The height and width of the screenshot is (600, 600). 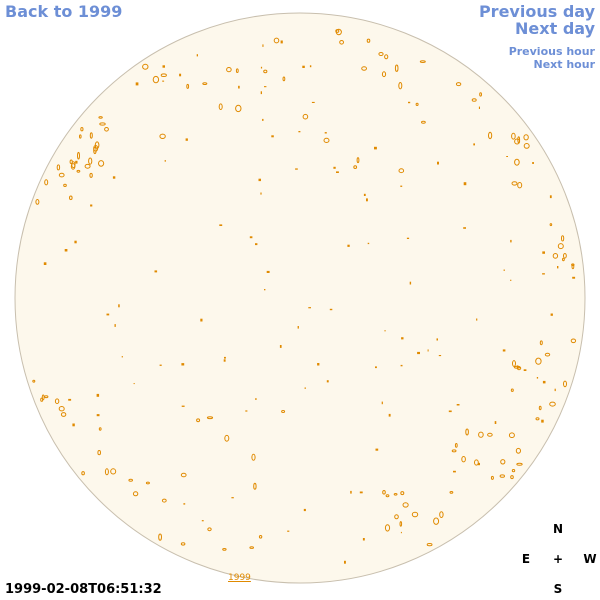 I want to click on previous-day-link: Previous day, so click(x=536, y=11).